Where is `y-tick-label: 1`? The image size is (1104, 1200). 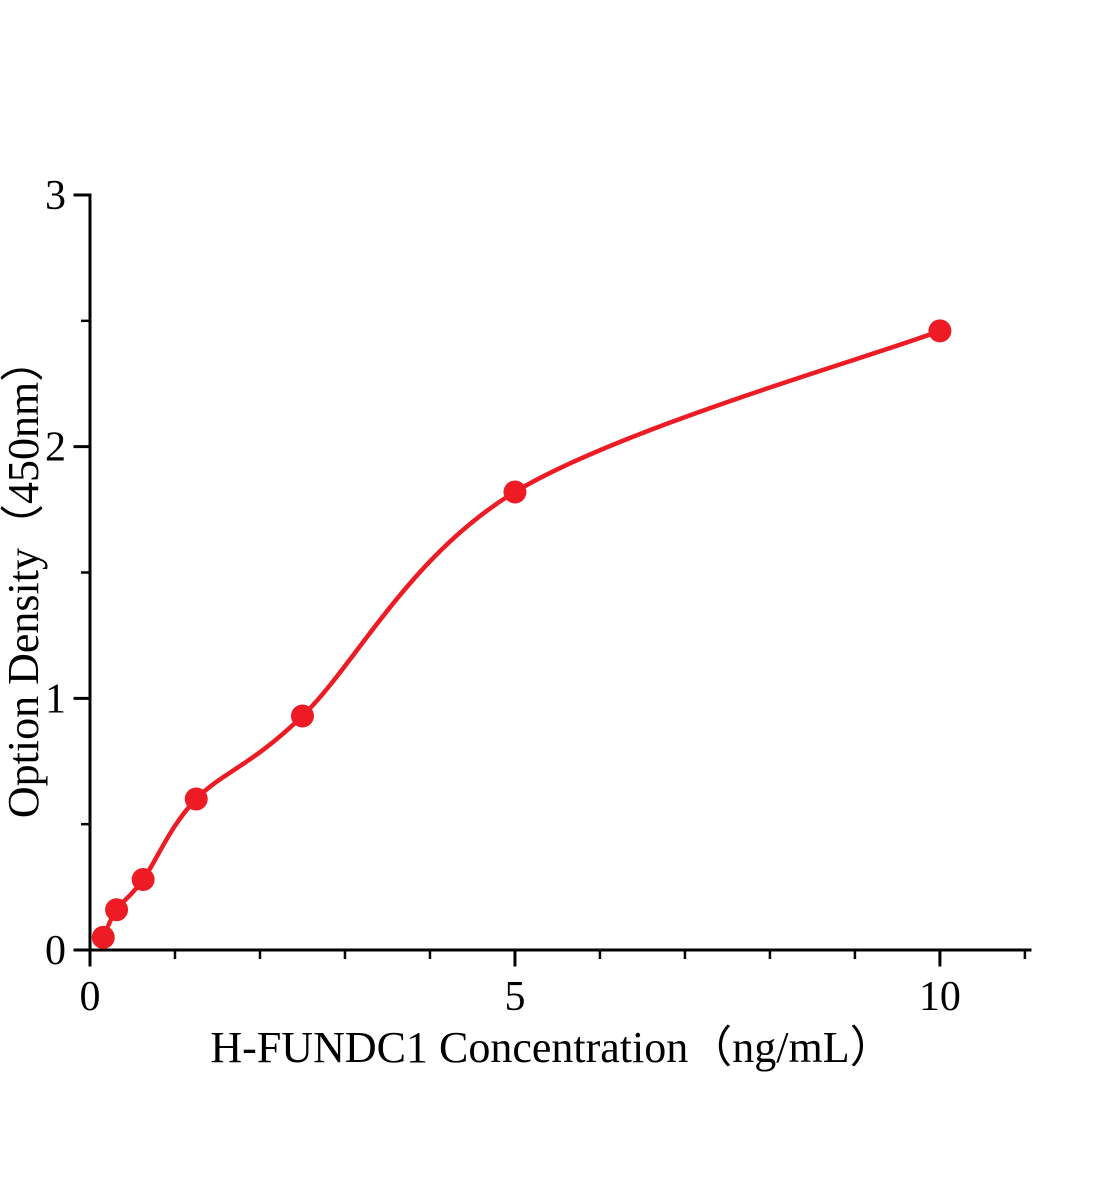
y-tick-label: 1 is located at coordinates (55, 699).